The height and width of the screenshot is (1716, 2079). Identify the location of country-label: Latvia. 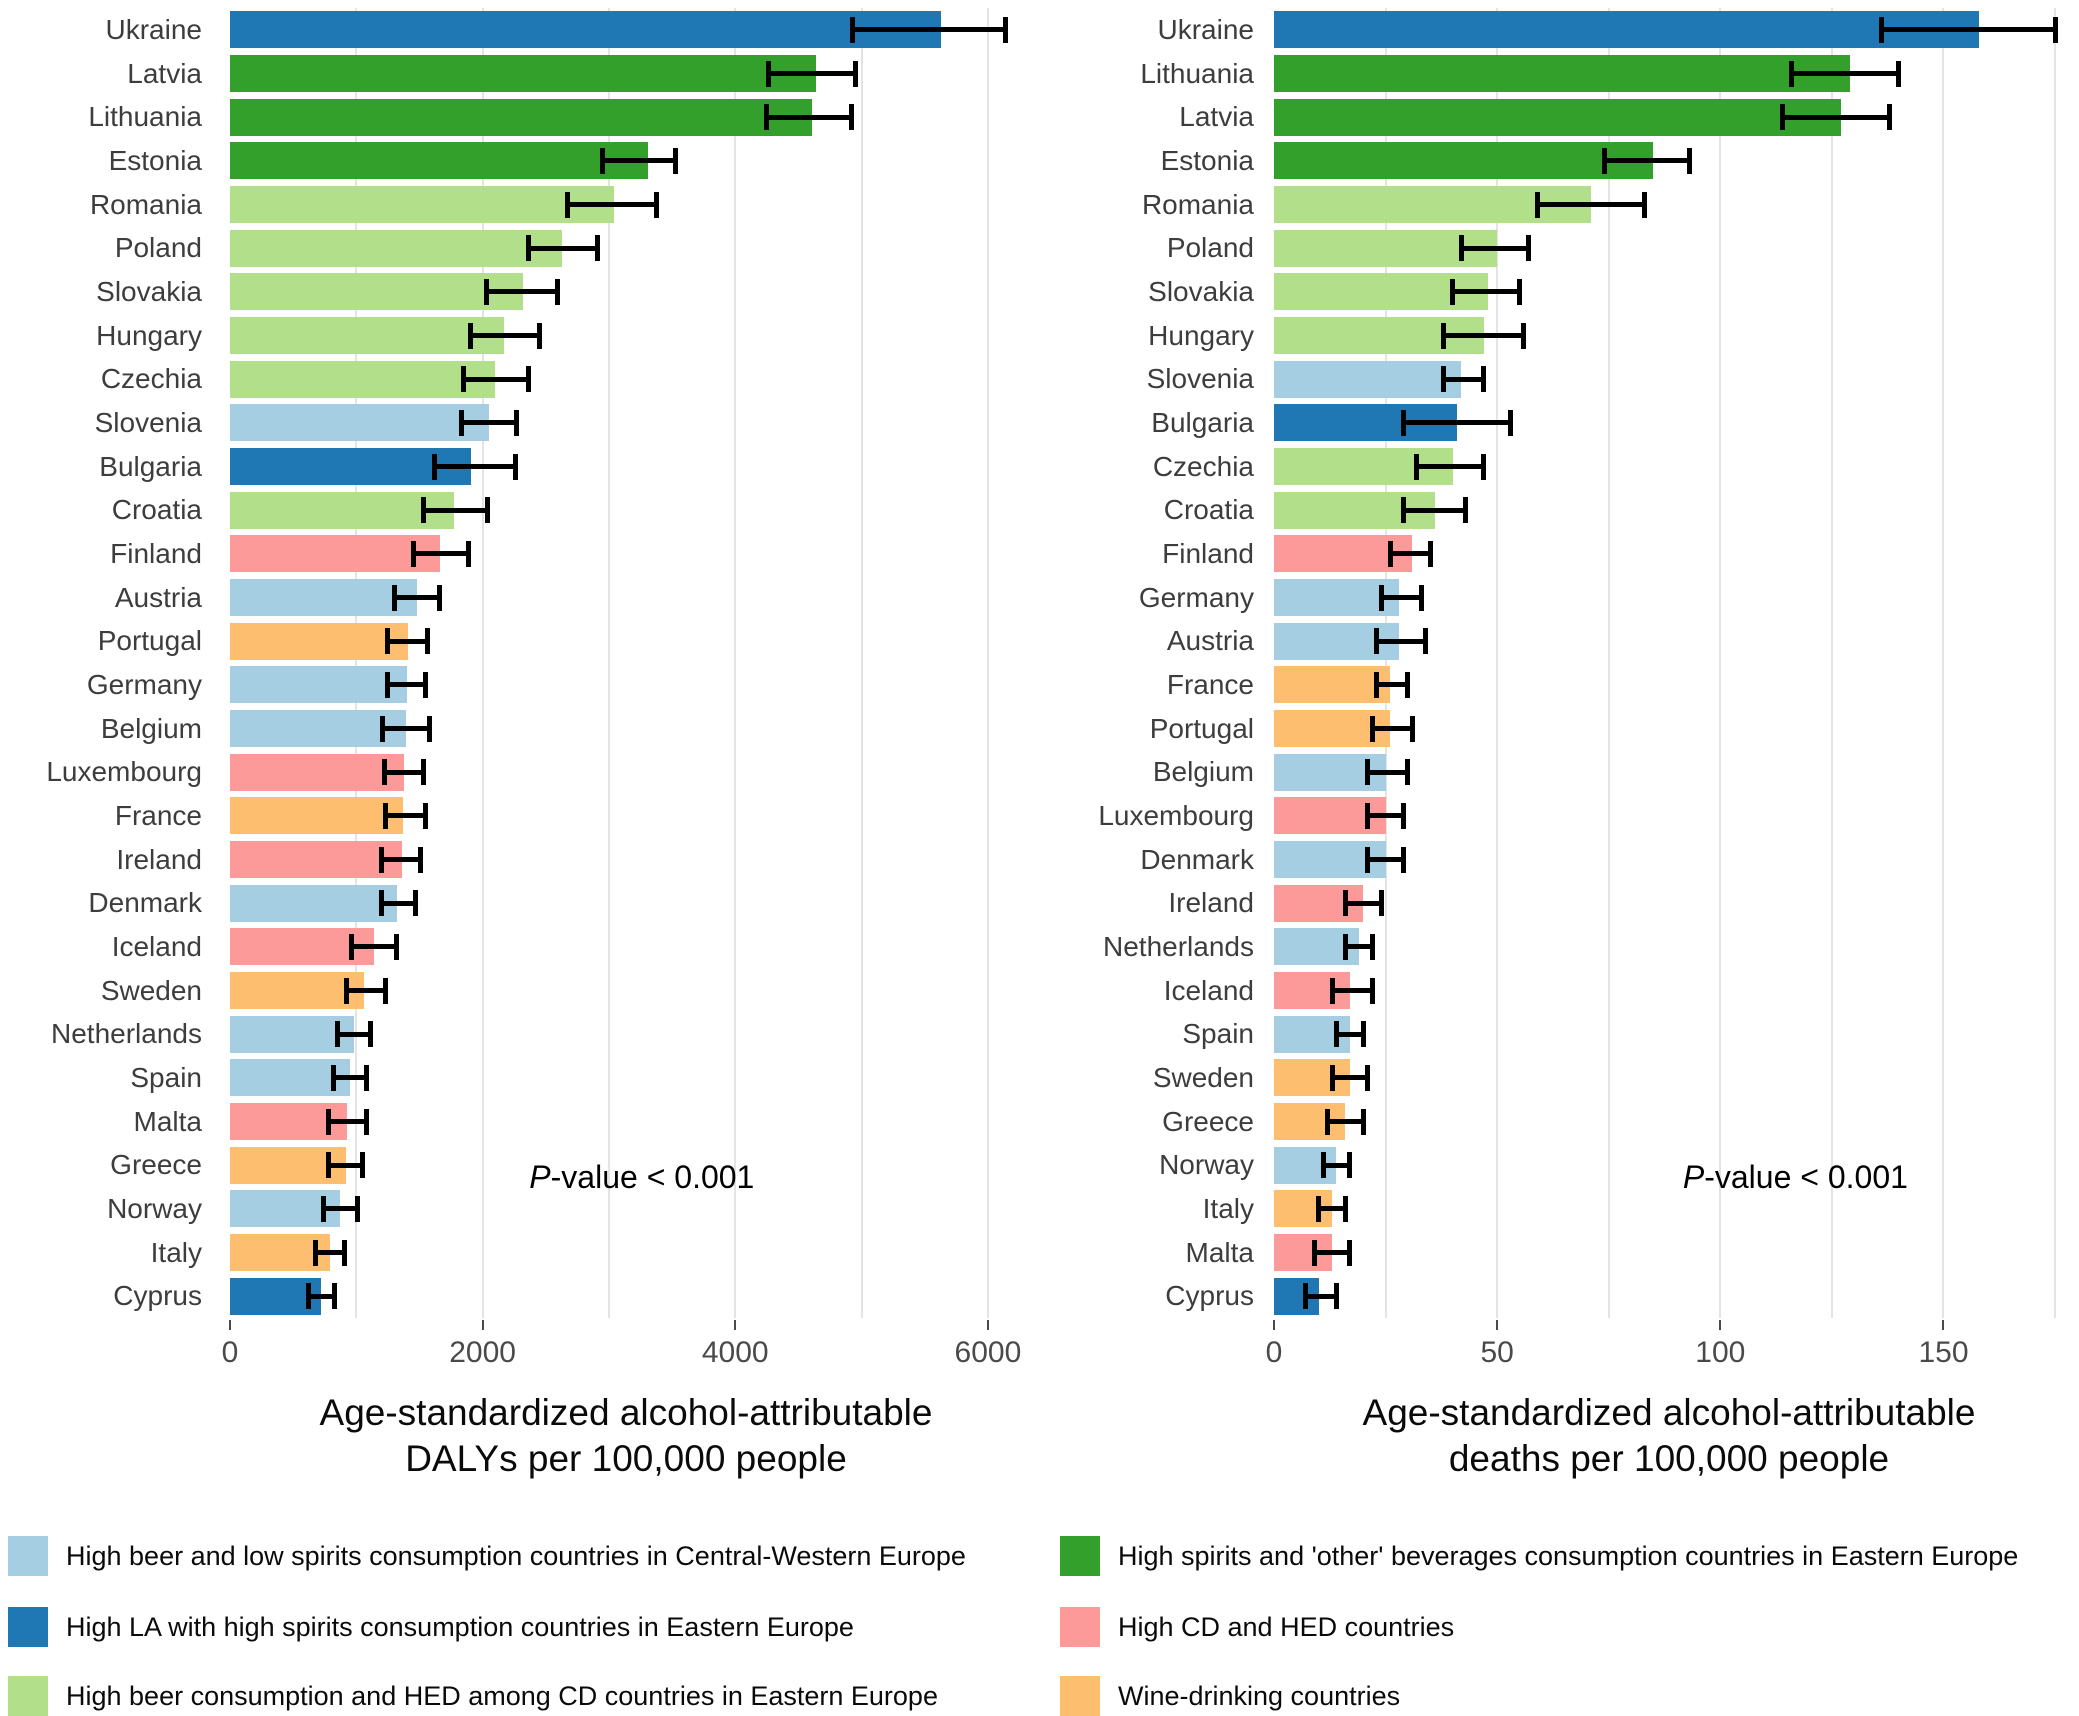
(1216, 117).